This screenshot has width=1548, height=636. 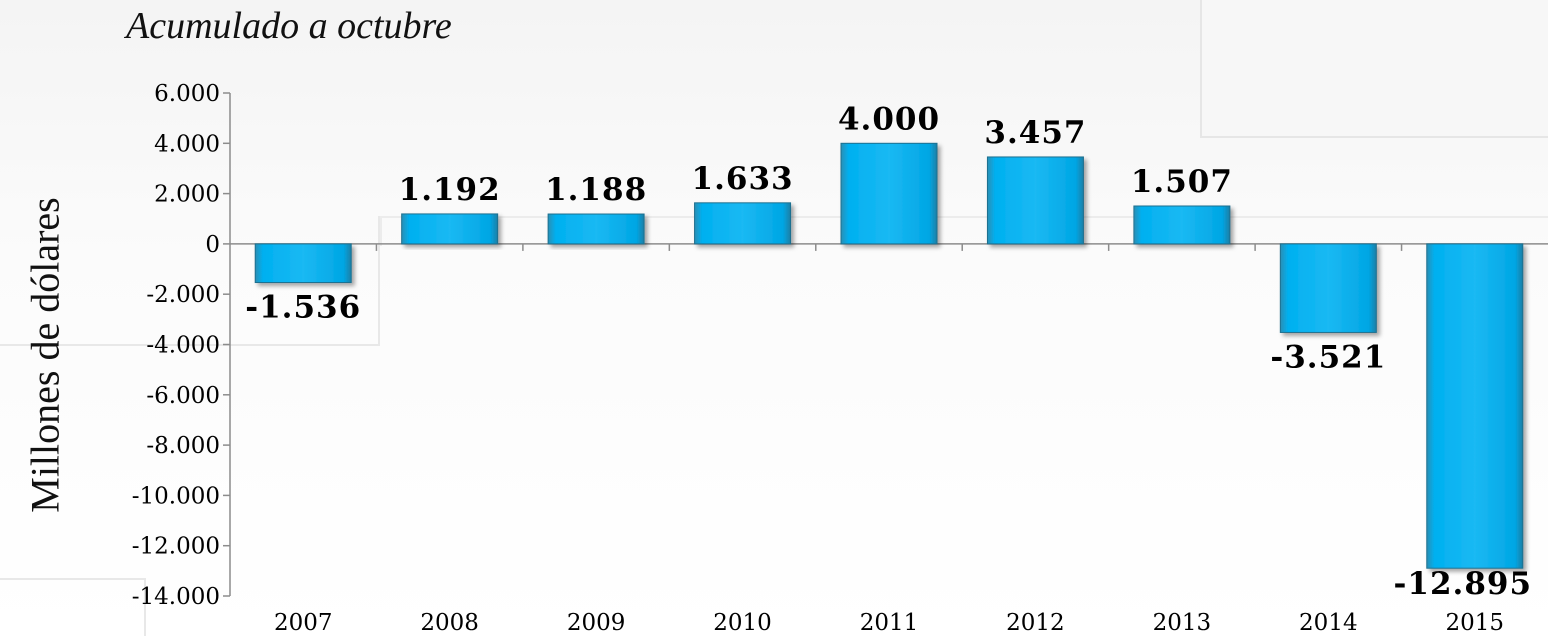 I want to click on y-tick-label: -6.000, so click(x=183, y=396).